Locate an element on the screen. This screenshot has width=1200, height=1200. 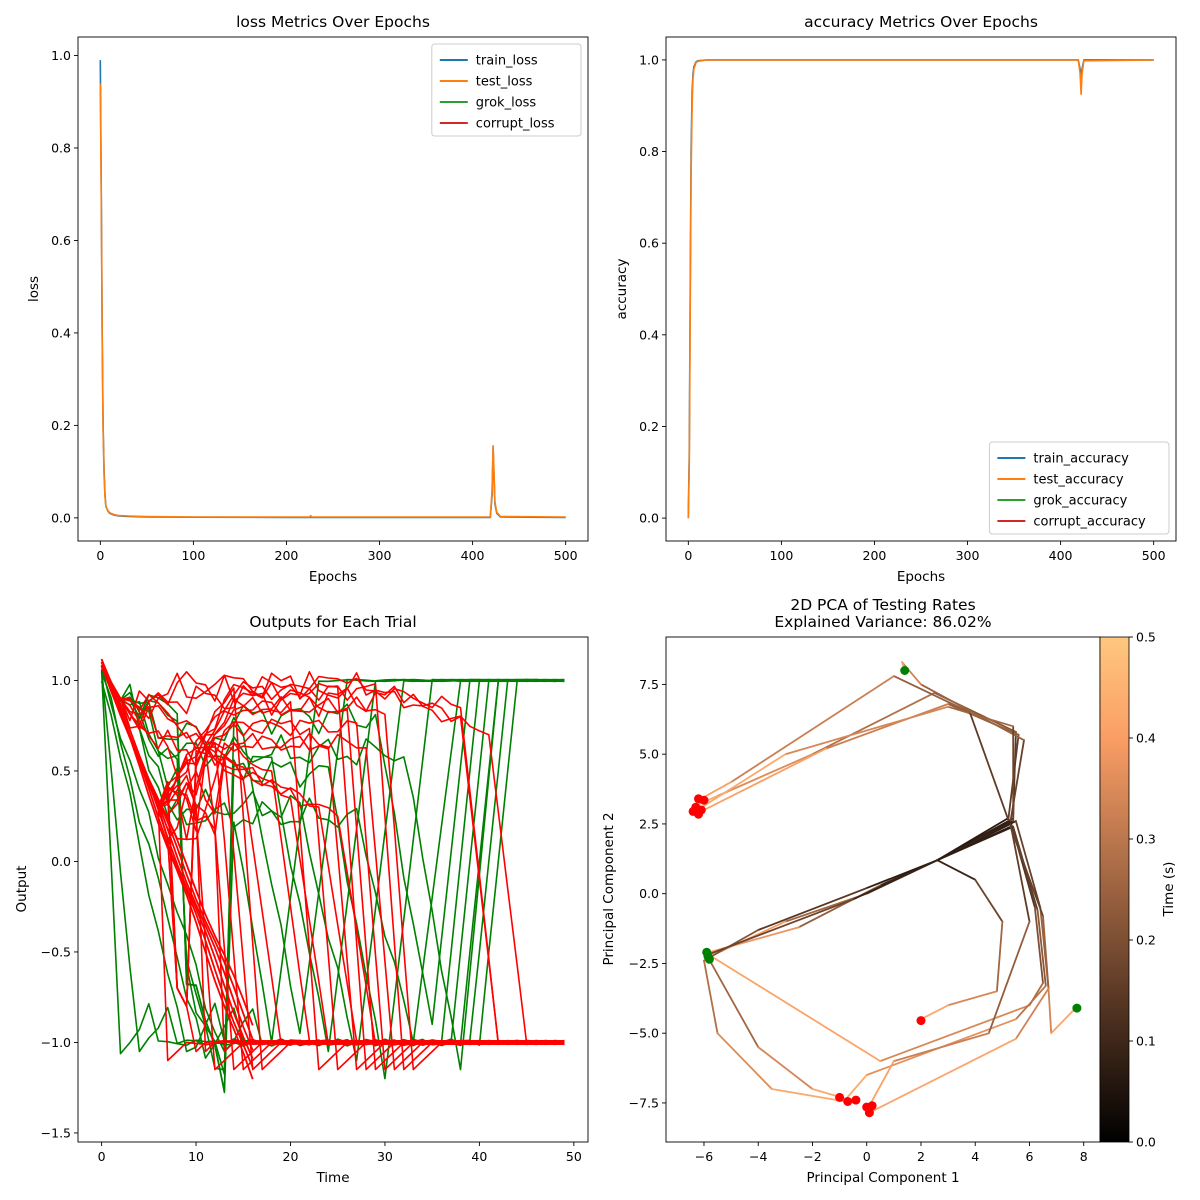
loss-xtick-label: 100 is located at coordinates (193, 555).